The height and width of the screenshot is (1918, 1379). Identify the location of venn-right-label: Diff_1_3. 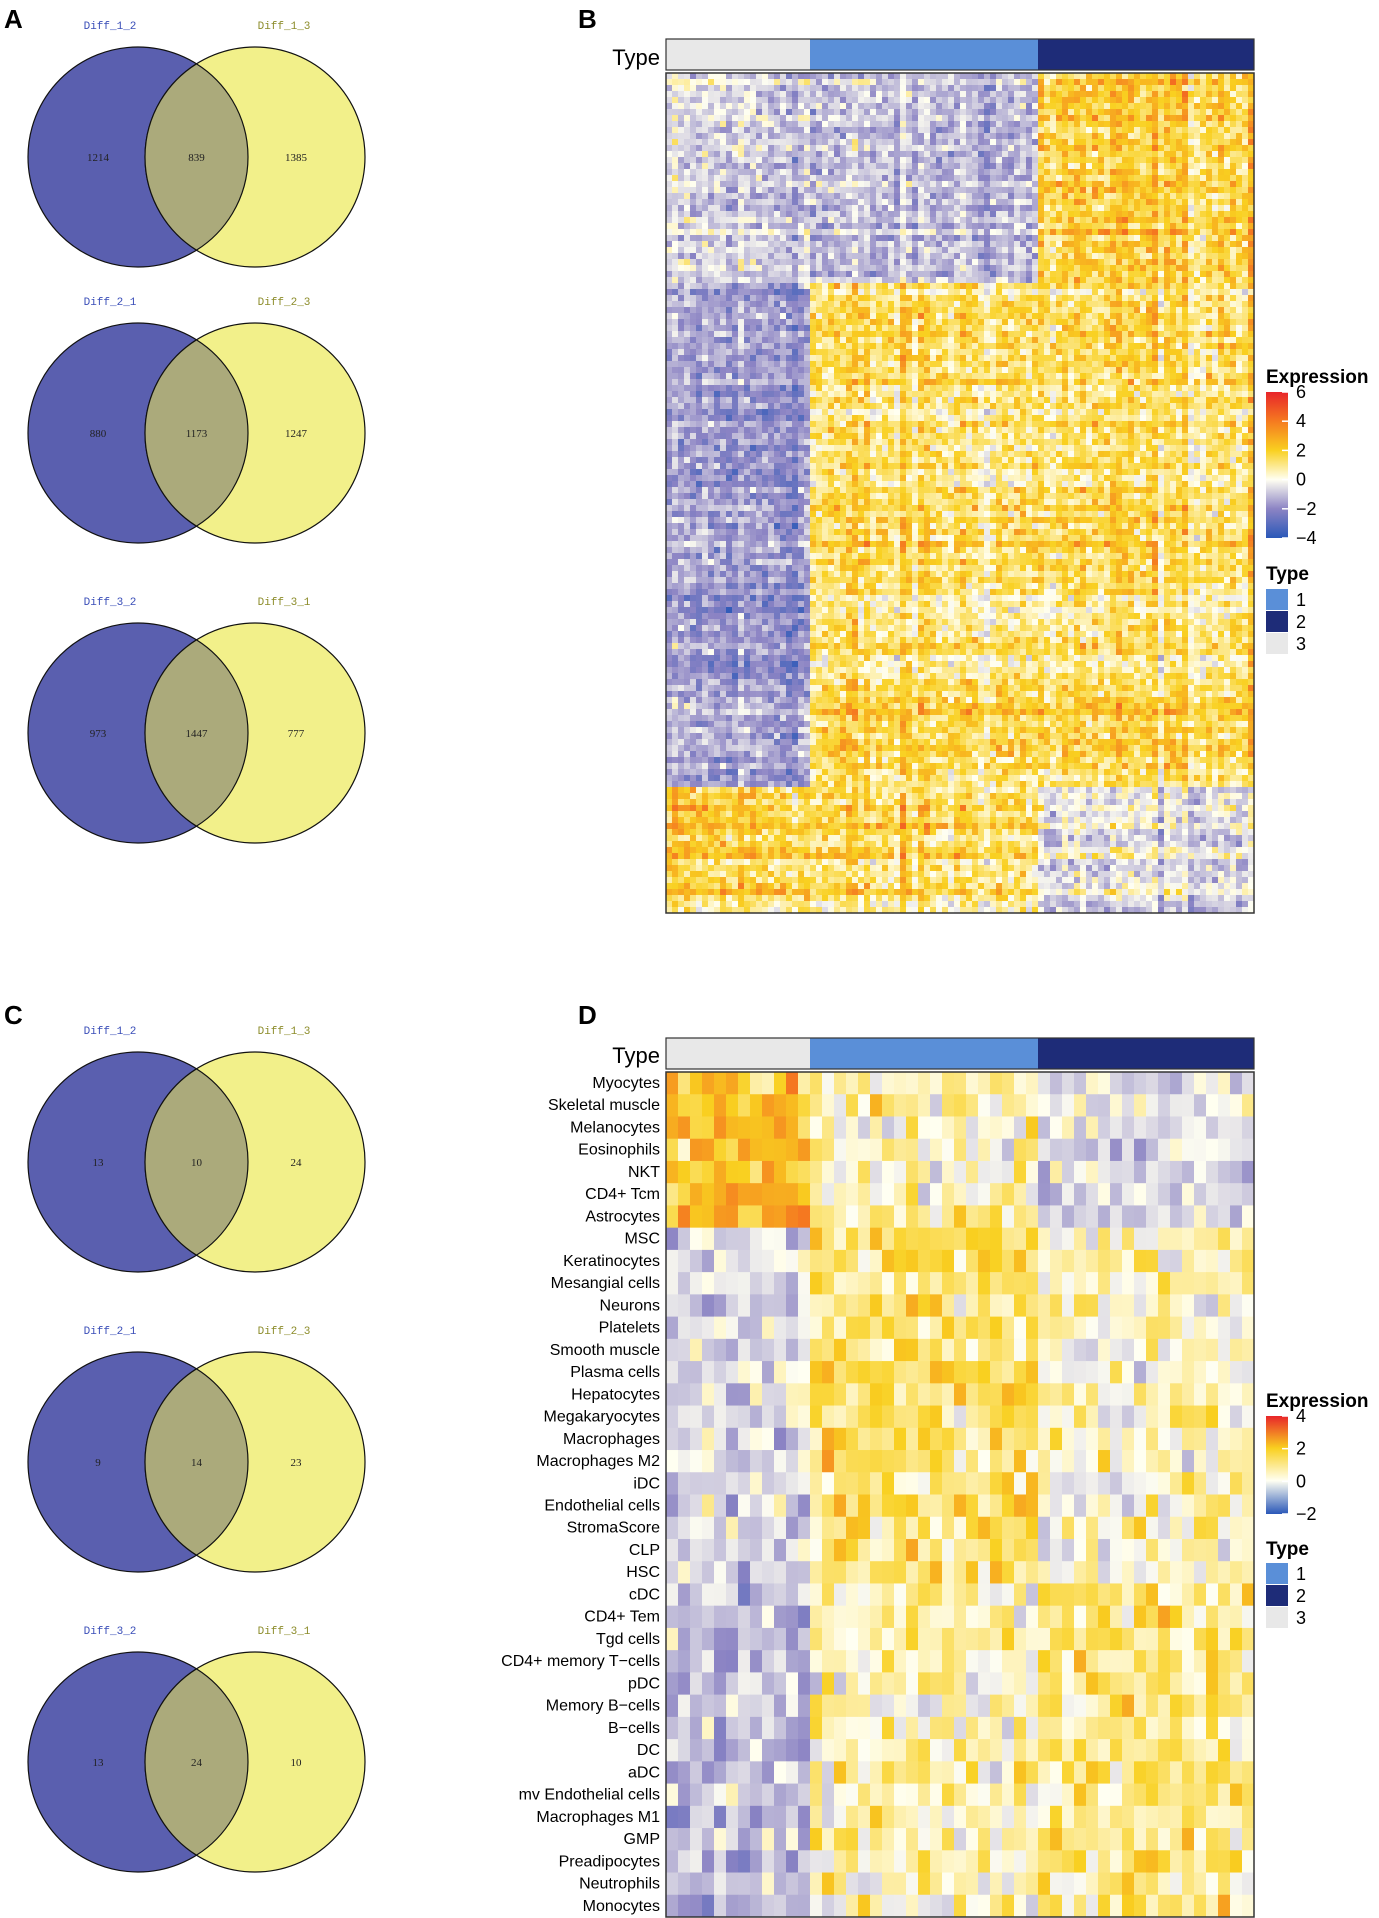
(284, 1032).